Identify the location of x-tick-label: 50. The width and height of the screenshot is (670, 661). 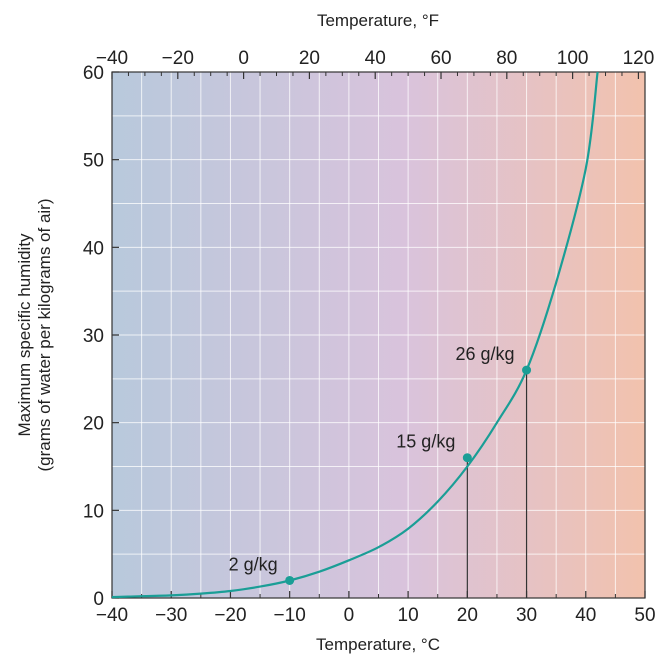
(644, 615).